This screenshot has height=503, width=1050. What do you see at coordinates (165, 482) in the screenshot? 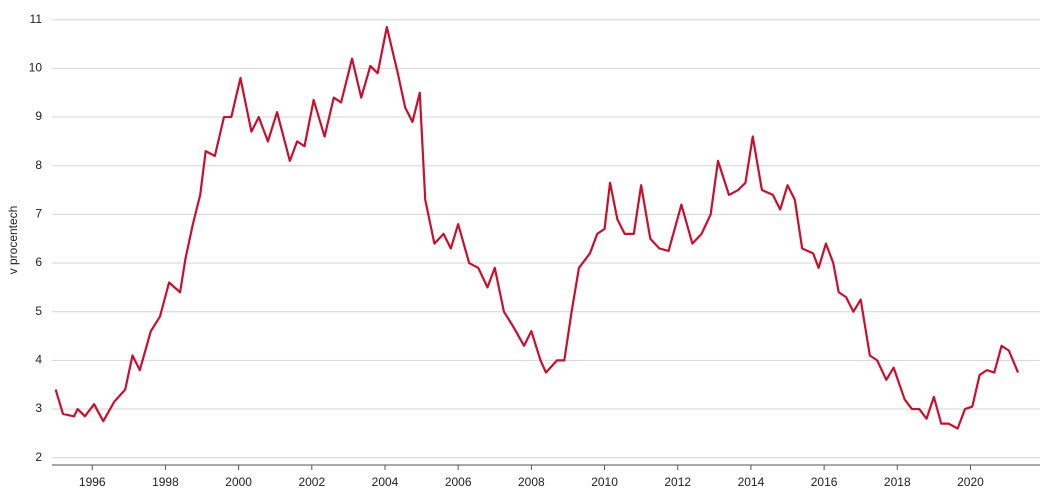
I see `x-tick-label: 1998` at bounding box center [165, 482].